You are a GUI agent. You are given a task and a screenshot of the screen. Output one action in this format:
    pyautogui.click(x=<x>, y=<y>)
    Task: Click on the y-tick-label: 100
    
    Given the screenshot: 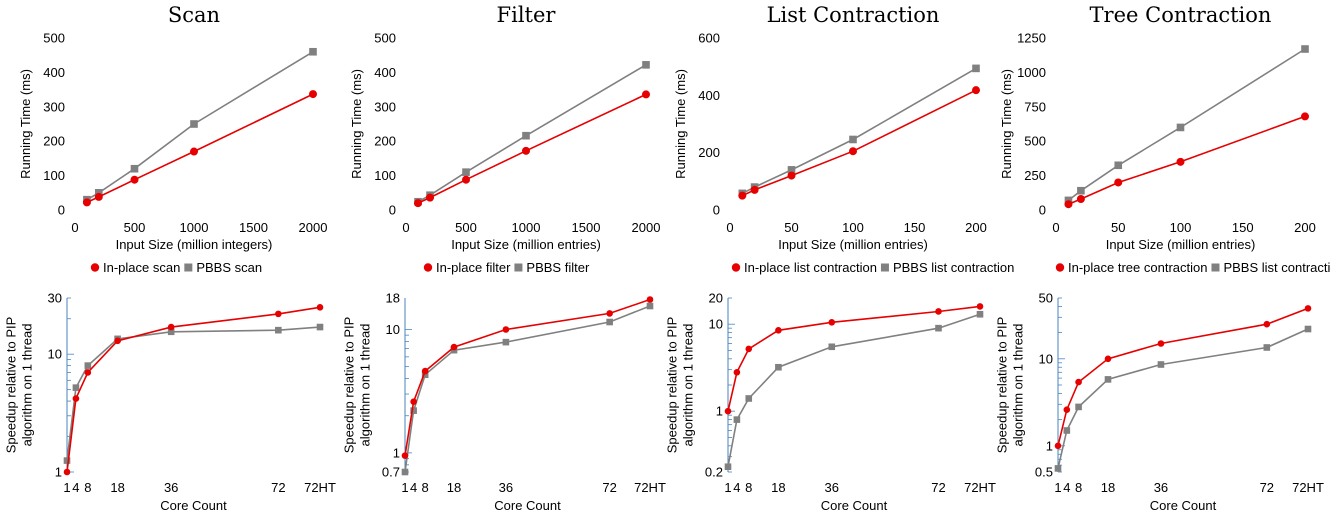 What is the action you would take?
    pyautogui.click(x=54, y=175)
    